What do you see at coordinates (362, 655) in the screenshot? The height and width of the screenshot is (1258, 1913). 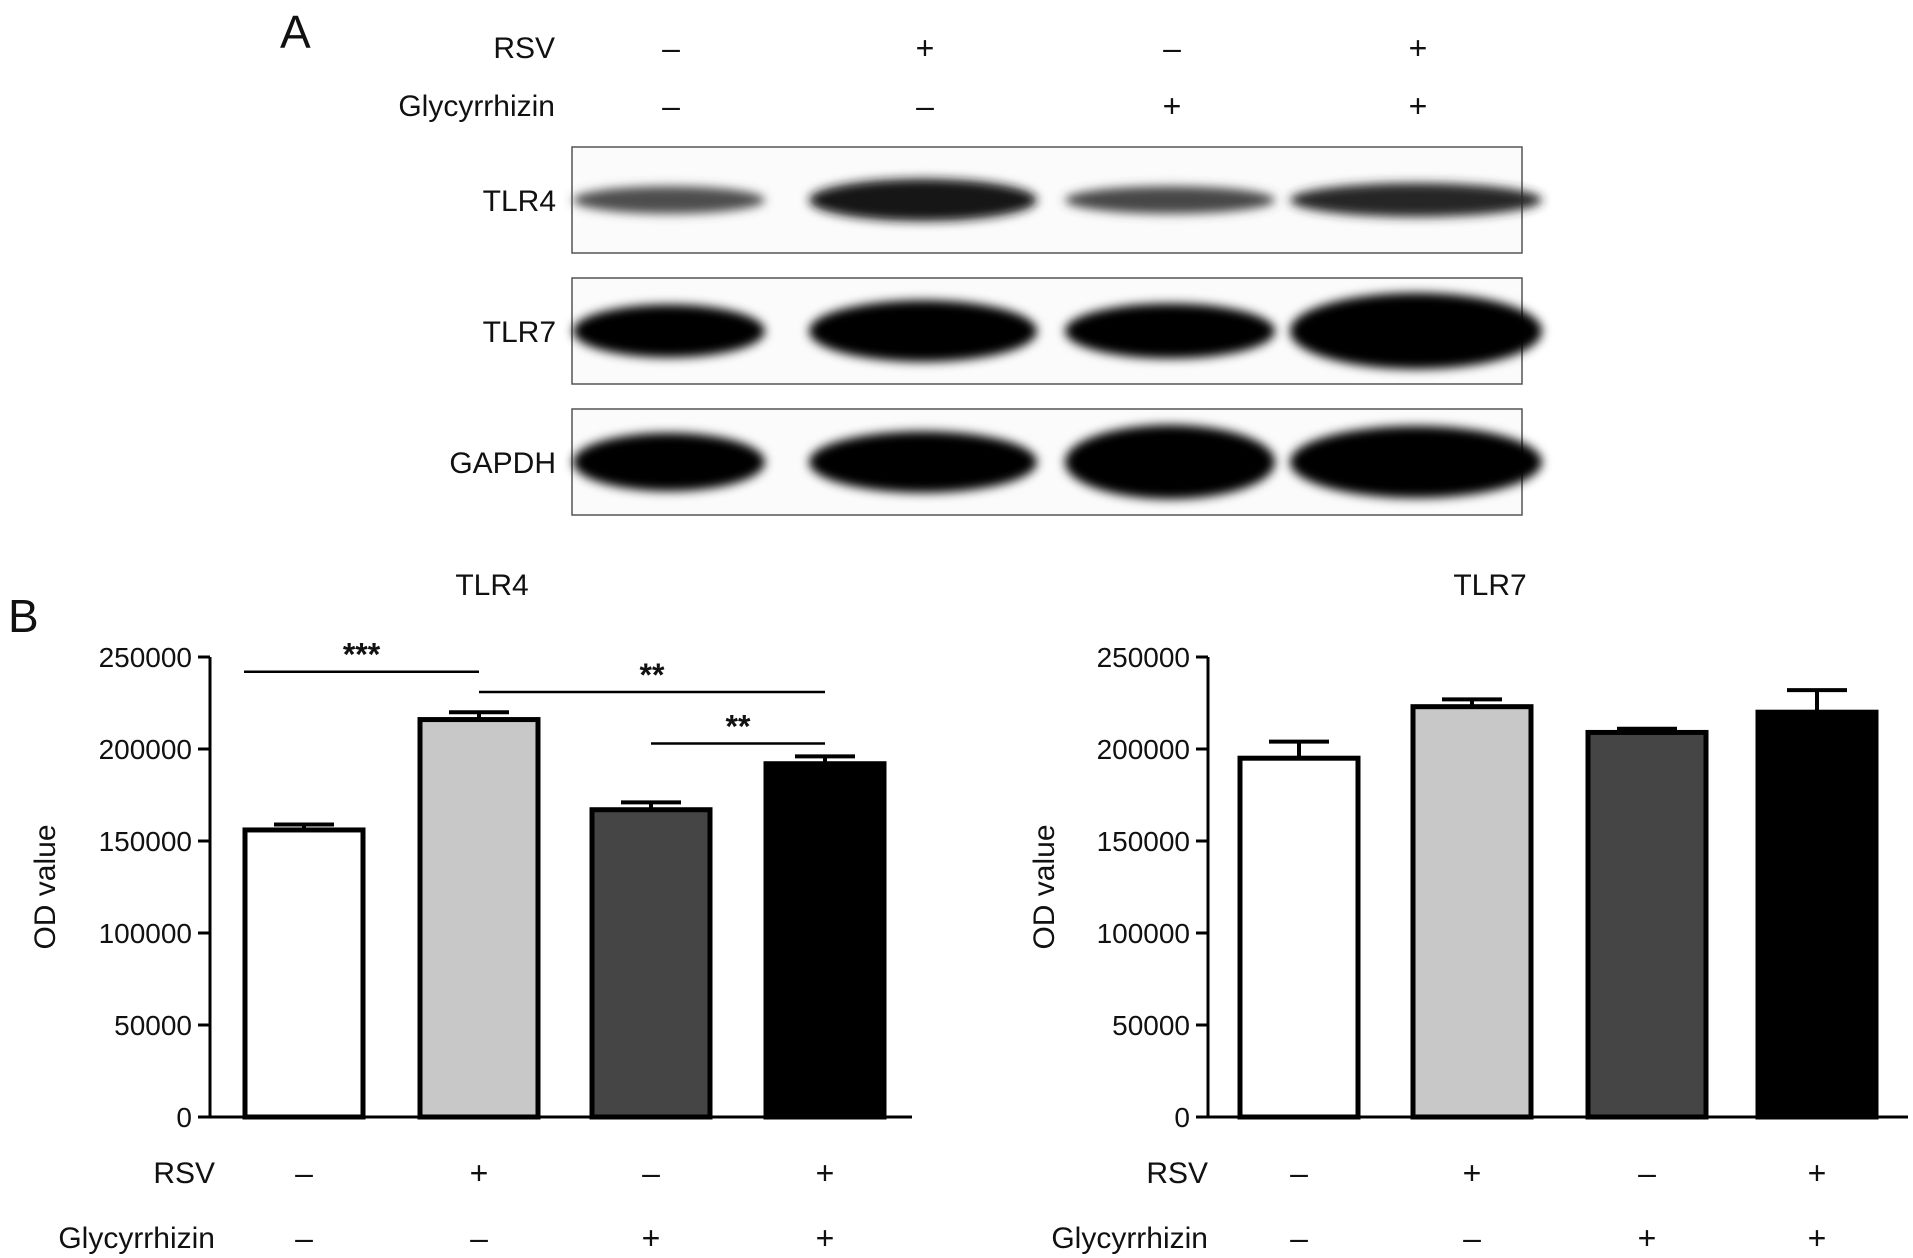 I see `significance-marker: ***` at bounding box center [362, 655].